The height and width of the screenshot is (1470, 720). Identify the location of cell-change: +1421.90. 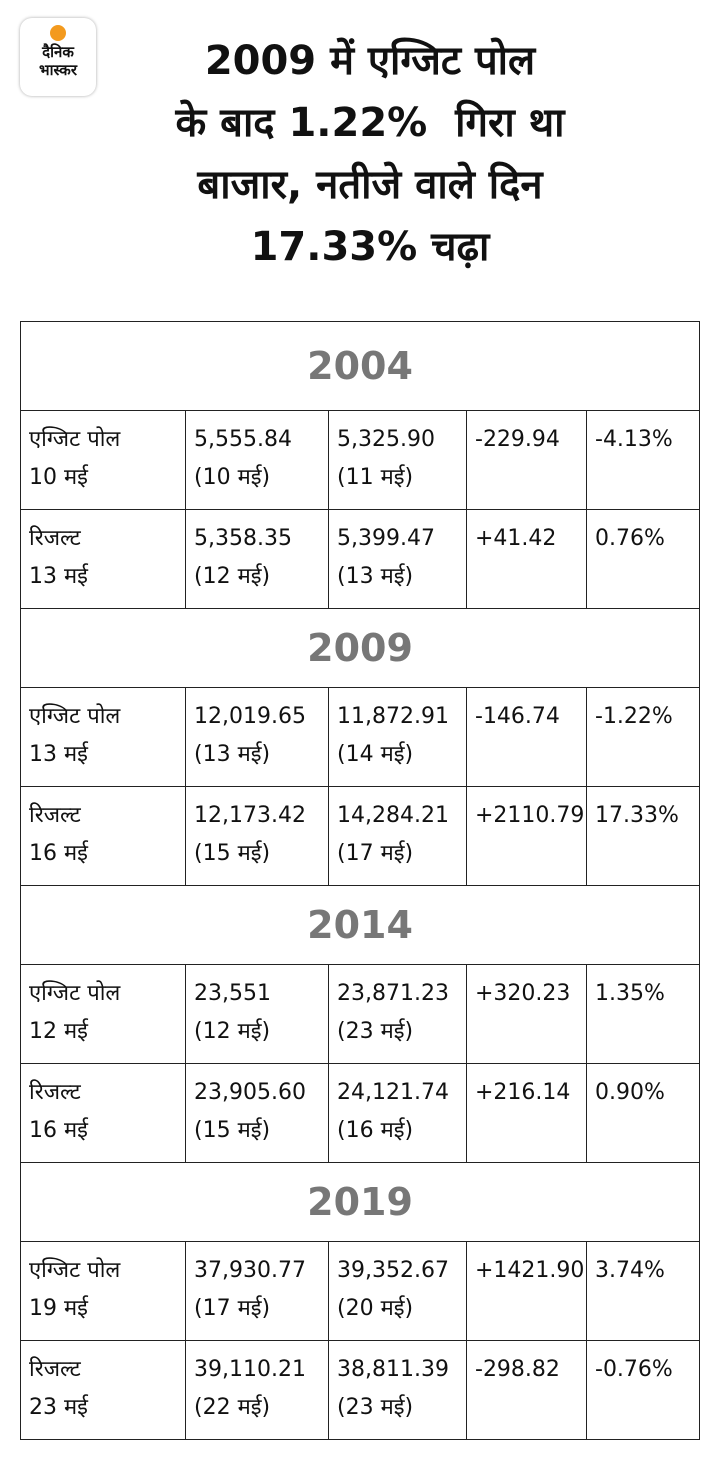
(526, 1291).